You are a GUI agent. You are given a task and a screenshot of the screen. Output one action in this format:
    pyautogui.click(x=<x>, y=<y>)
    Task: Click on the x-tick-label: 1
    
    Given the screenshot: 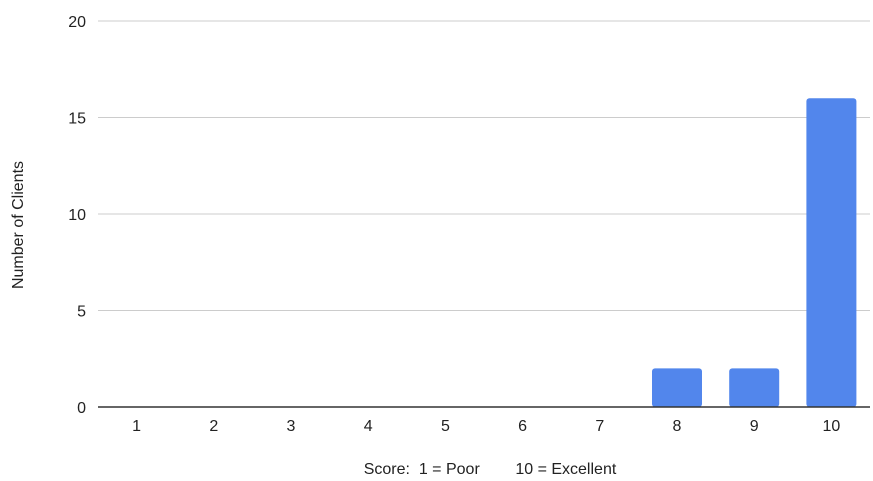 What is the action you would take?
    pyautogui.click(x=136, y=426)
    